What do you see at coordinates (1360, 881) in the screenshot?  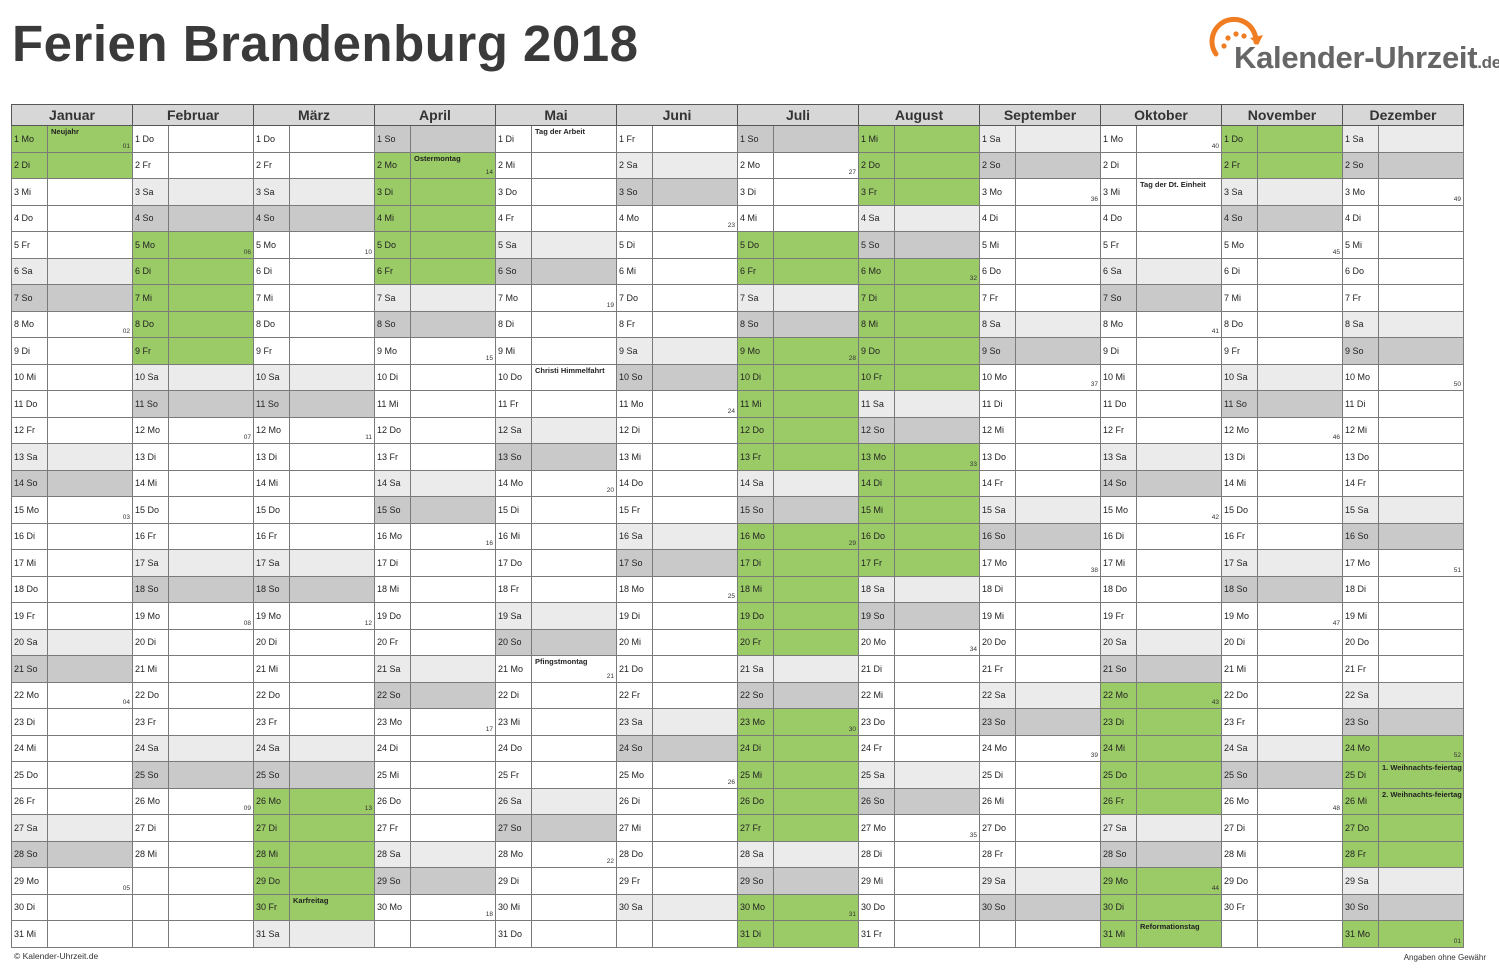 I see `day-cell: 29 Sa` at bounding box center [1360, 881].